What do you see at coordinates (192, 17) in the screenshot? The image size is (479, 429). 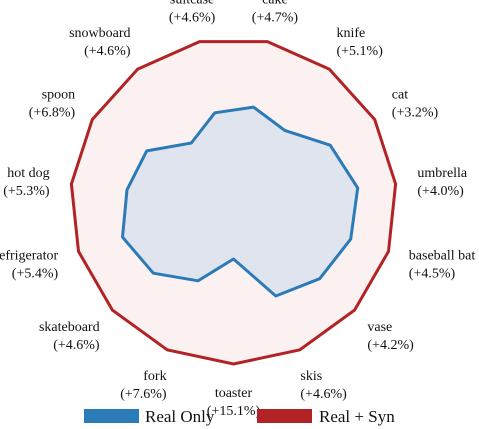 I see `improvement-label-14: (+4.6%)` at bounding box center [192, 17].